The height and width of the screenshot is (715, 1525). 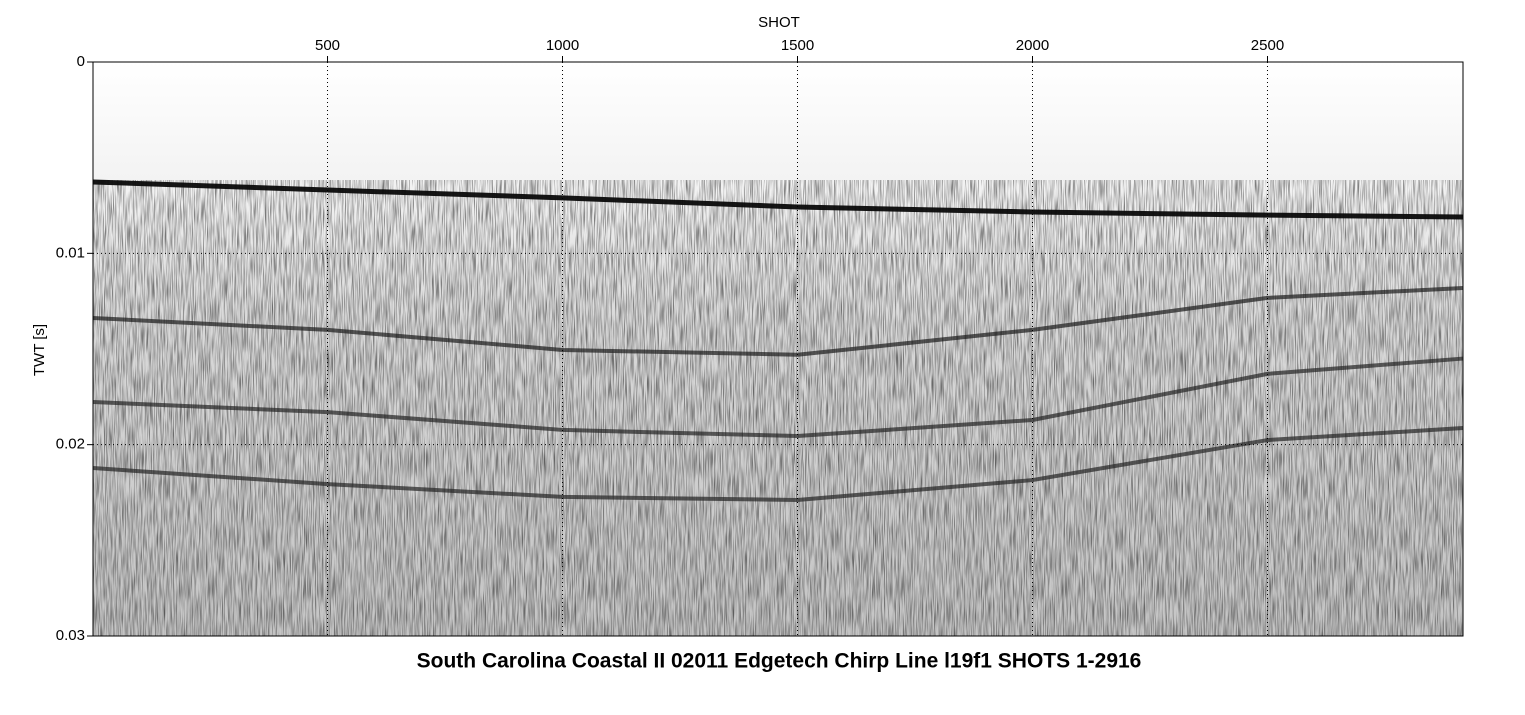 I want to click on x-axis-label: SHOT, so click(x=779, y=22).